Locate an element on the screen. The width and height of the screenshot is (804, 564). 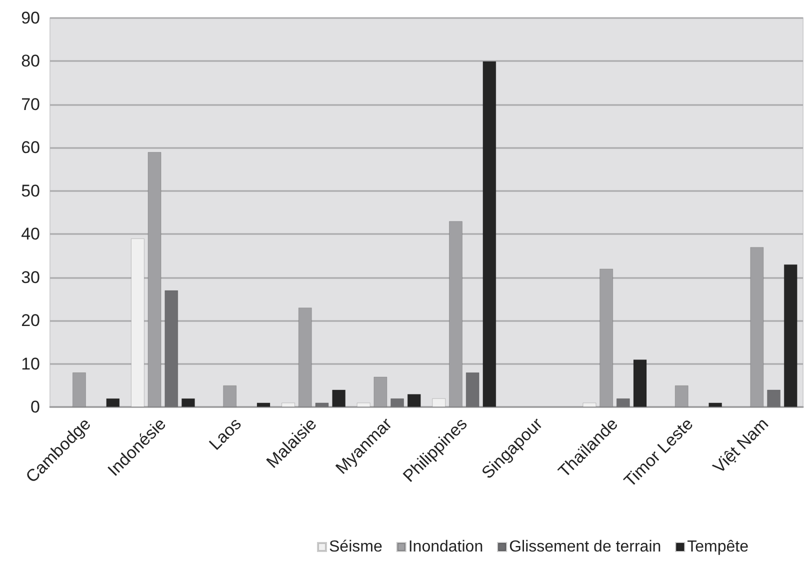
y-tick-label: 40 is located at coordinates (30, 234).